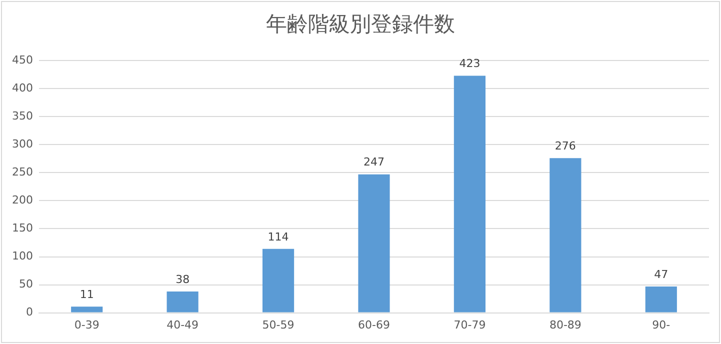 The height and width of the screenshot is (344, 721). Describe the element at coordinates (661, 274) in the screenshot. I see `data-label: 47` at that location.